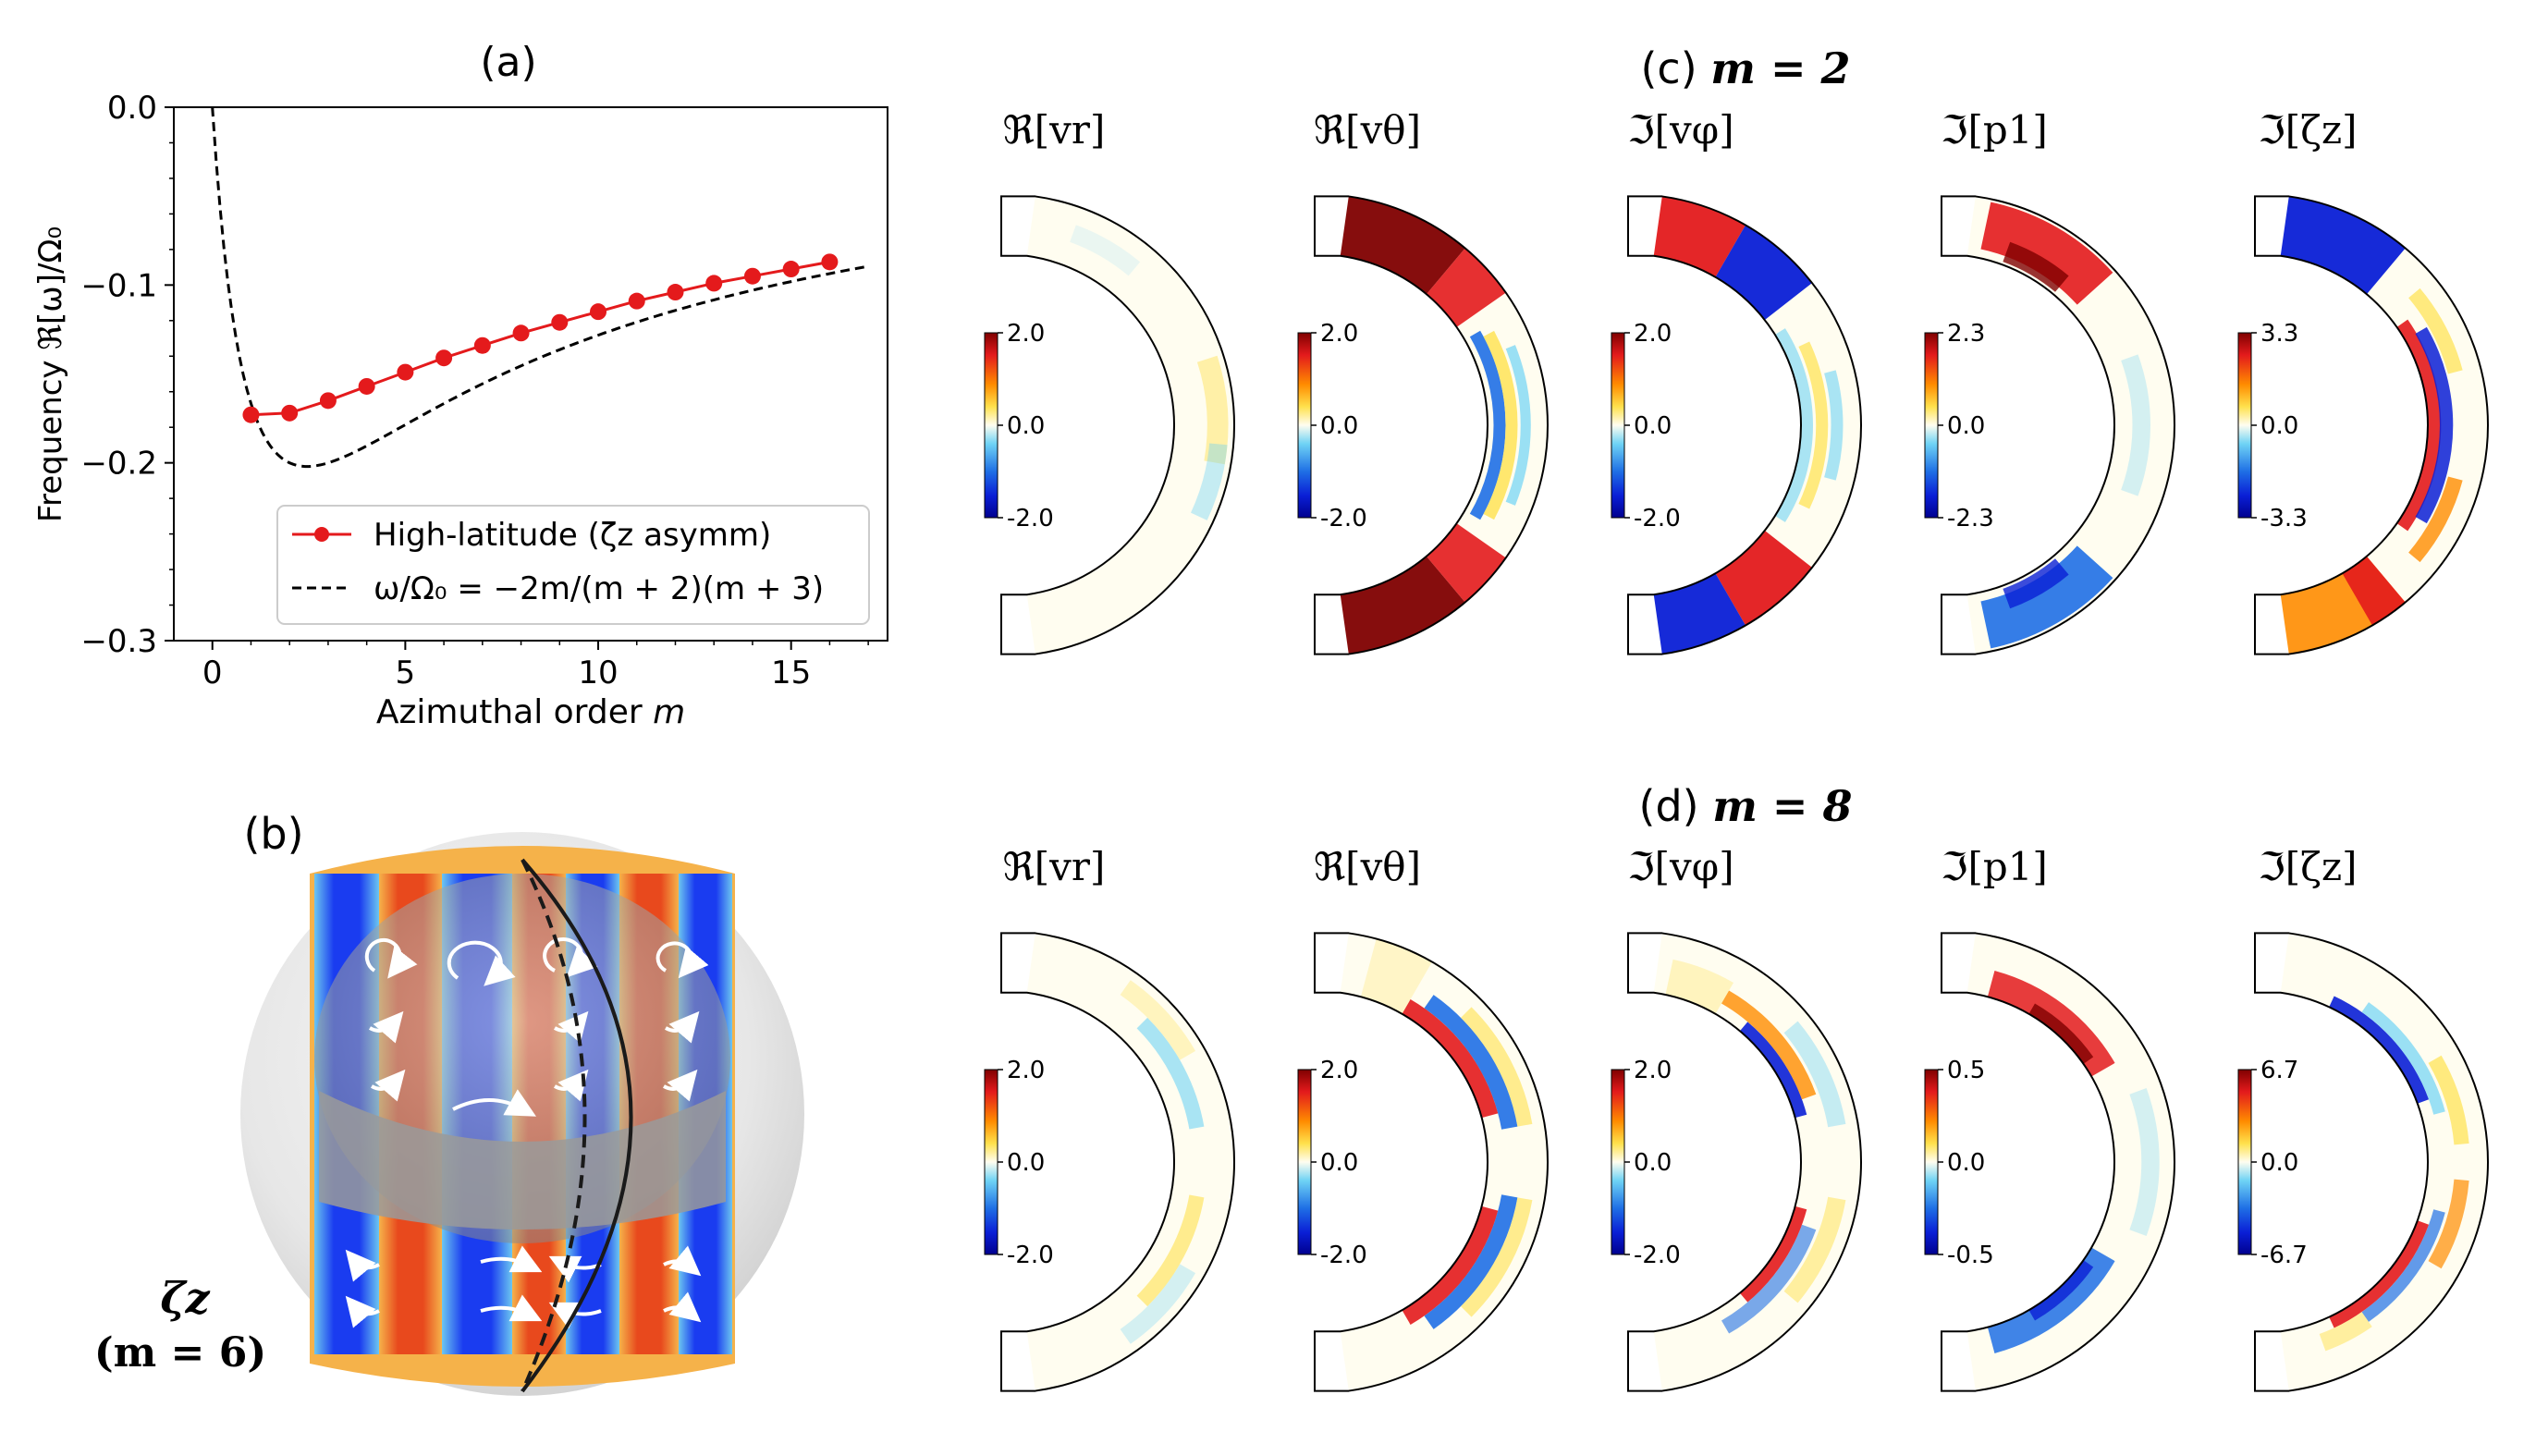 The image size is (2548, 1456). I want to click on colorbar-label-d-4-1: 0.0, so click(2279, 1163).